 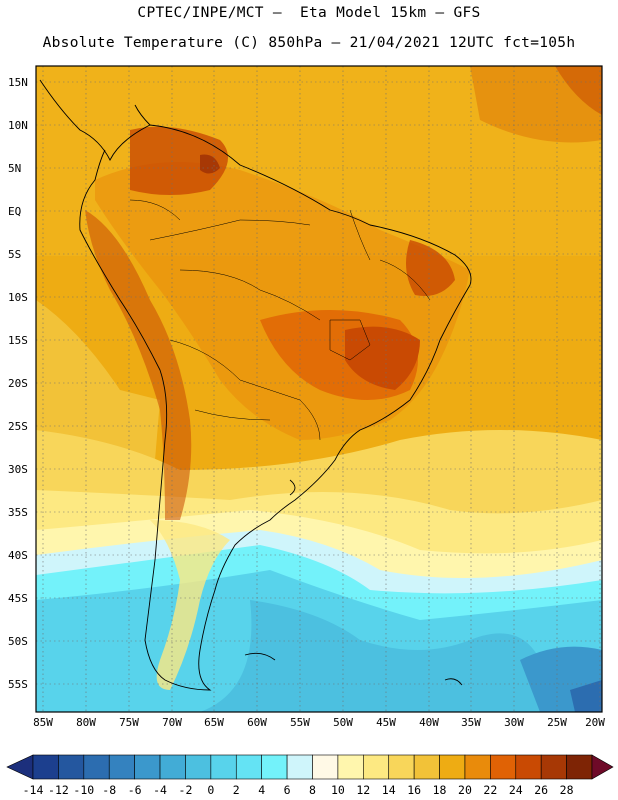 I want to click on colorbar-label: 24, so click(x=515, y=790).